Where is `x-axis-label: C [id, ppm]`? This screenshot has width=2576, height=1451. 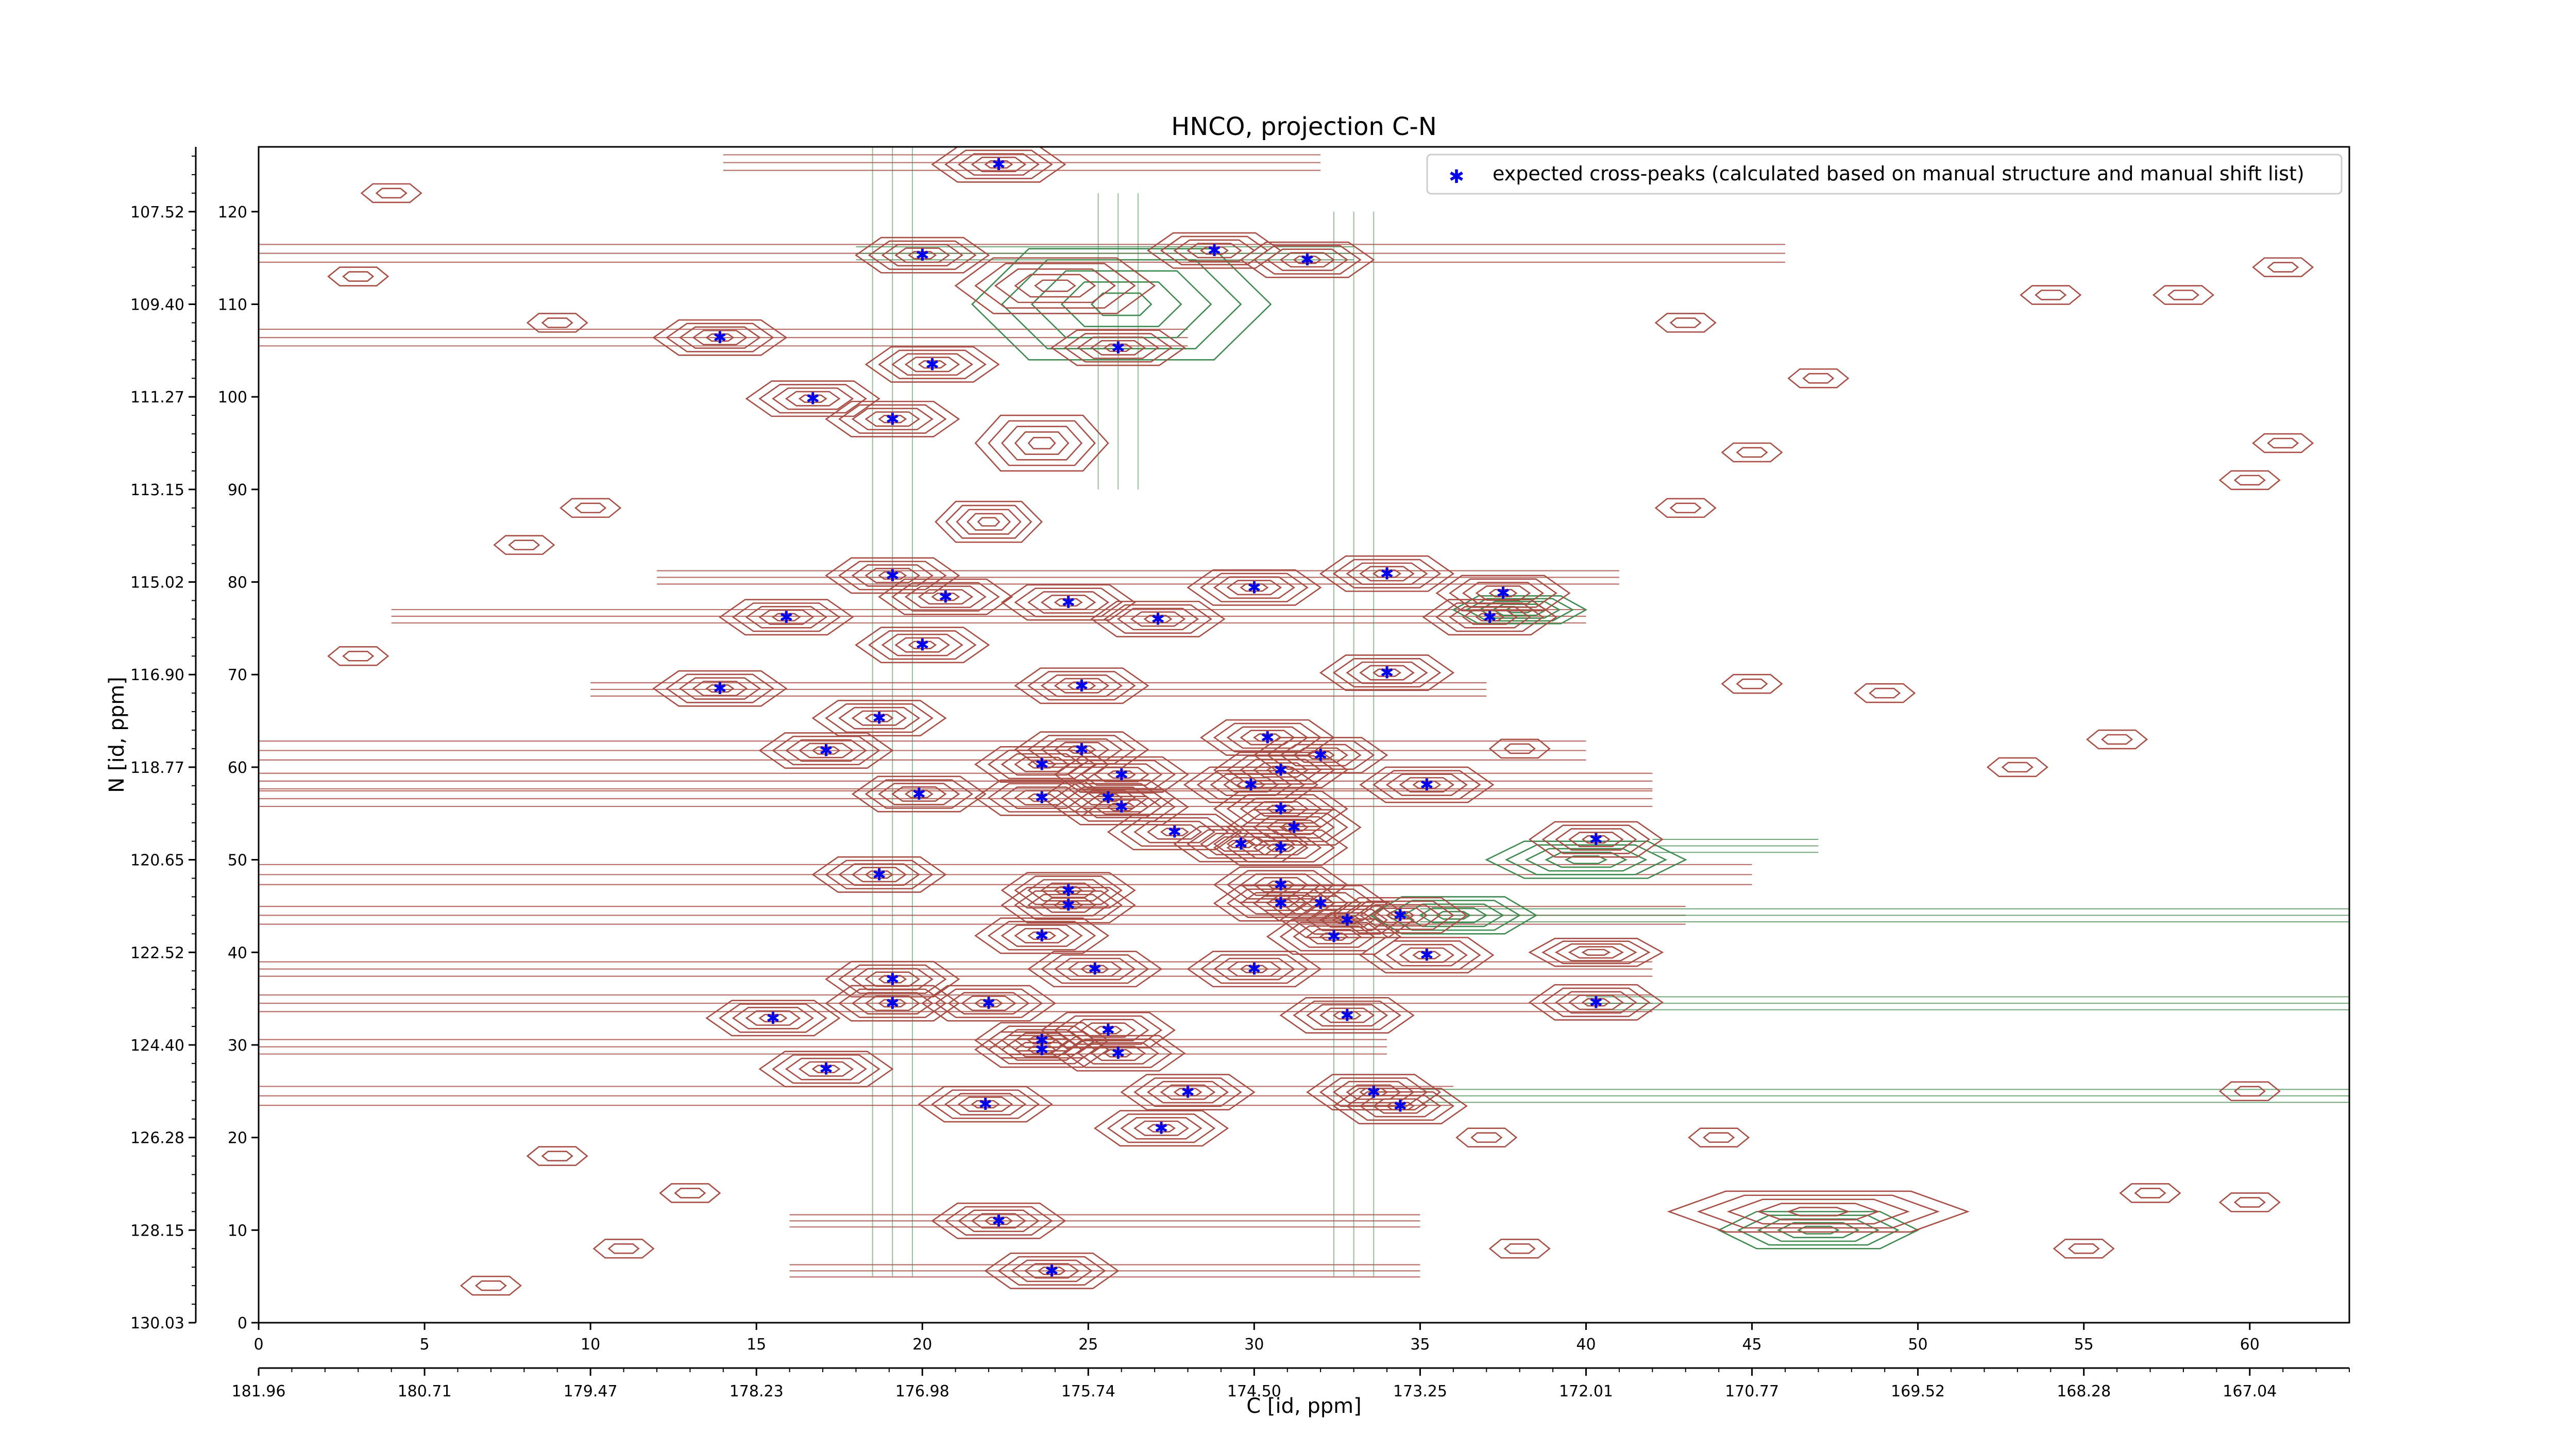
x-axis-label: C [id, ppm] is located at coordinates (1304, 1406).